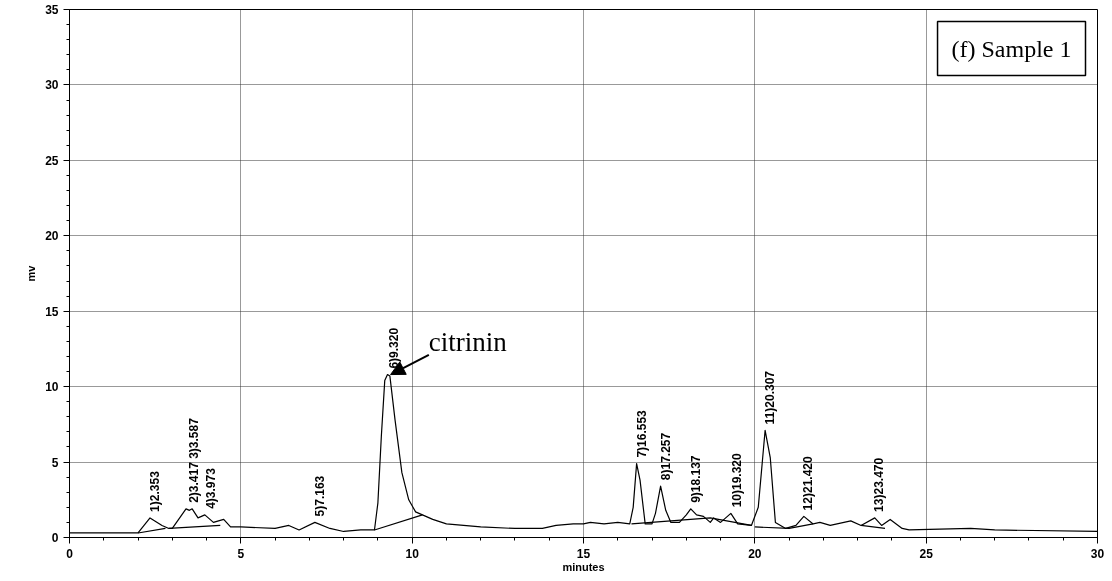 This screenshot has height=581, width=1112. What do you see at coordinates (878, 484) in the screenshot?
I see `annotation: 13)23.470` at bounding box center [878, 484].